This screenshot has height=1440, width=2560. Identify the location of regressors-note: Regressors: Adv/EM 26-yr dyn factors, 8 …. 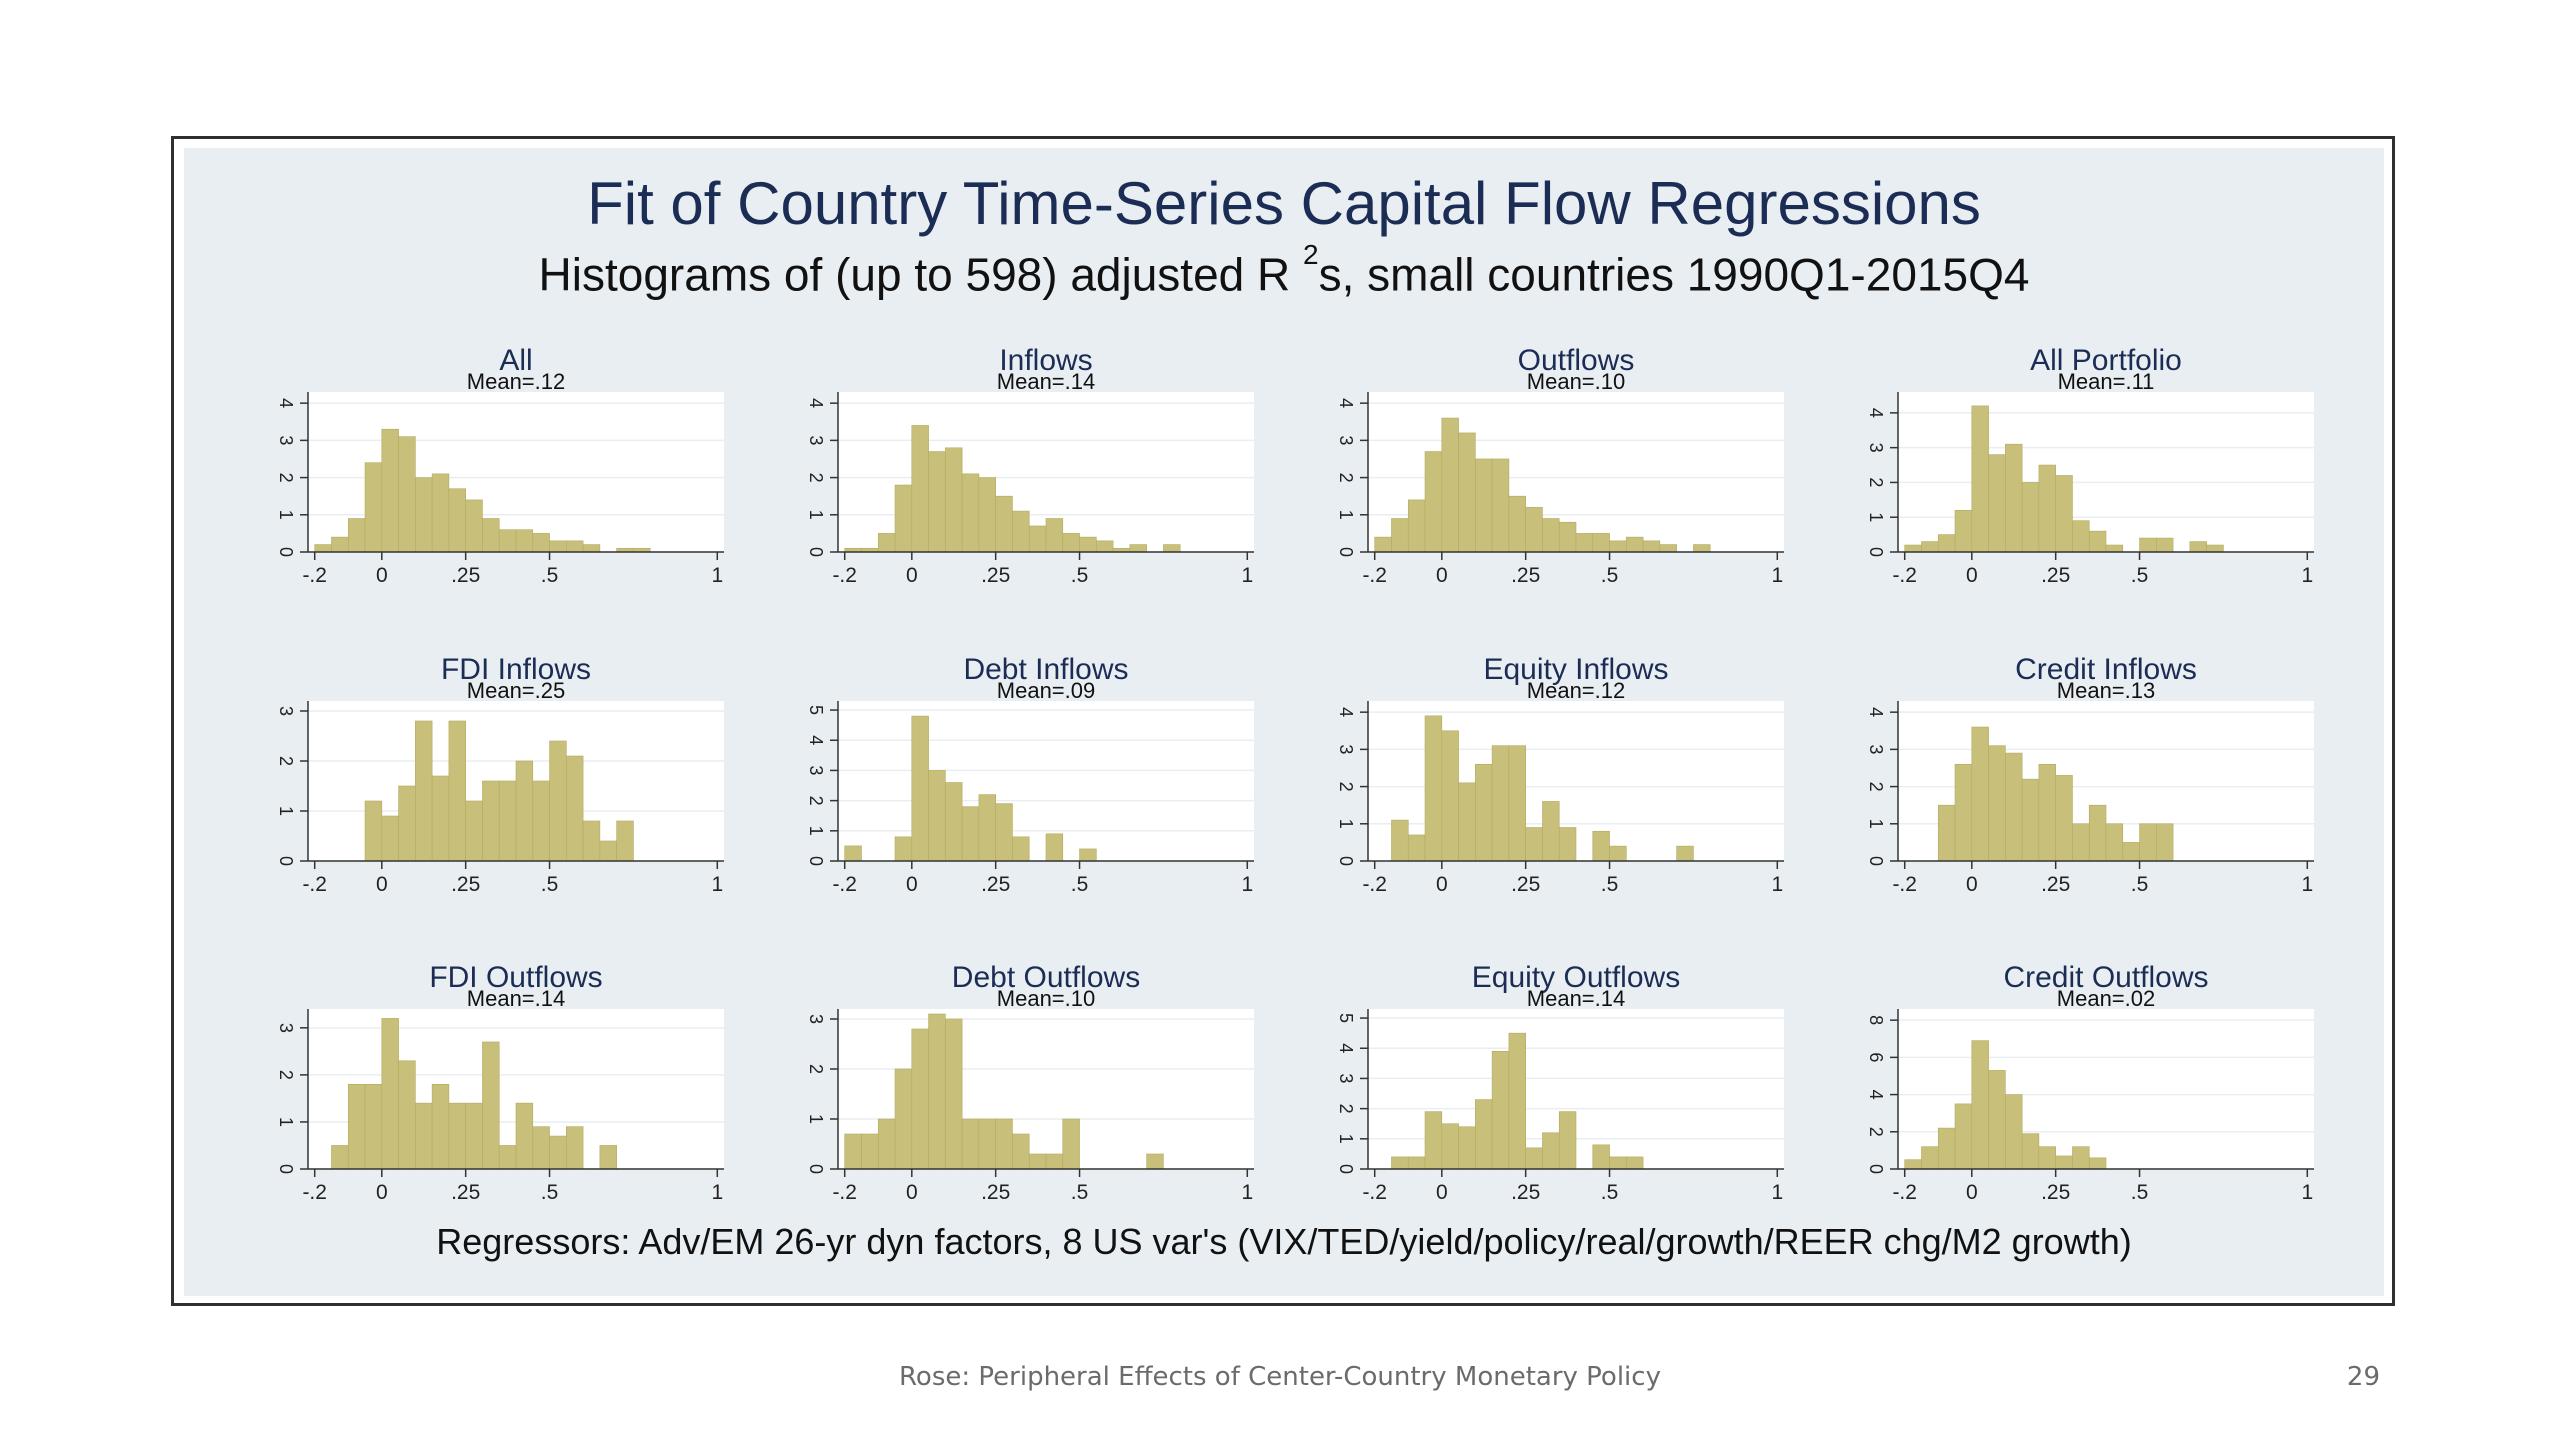
(1284, 1241).